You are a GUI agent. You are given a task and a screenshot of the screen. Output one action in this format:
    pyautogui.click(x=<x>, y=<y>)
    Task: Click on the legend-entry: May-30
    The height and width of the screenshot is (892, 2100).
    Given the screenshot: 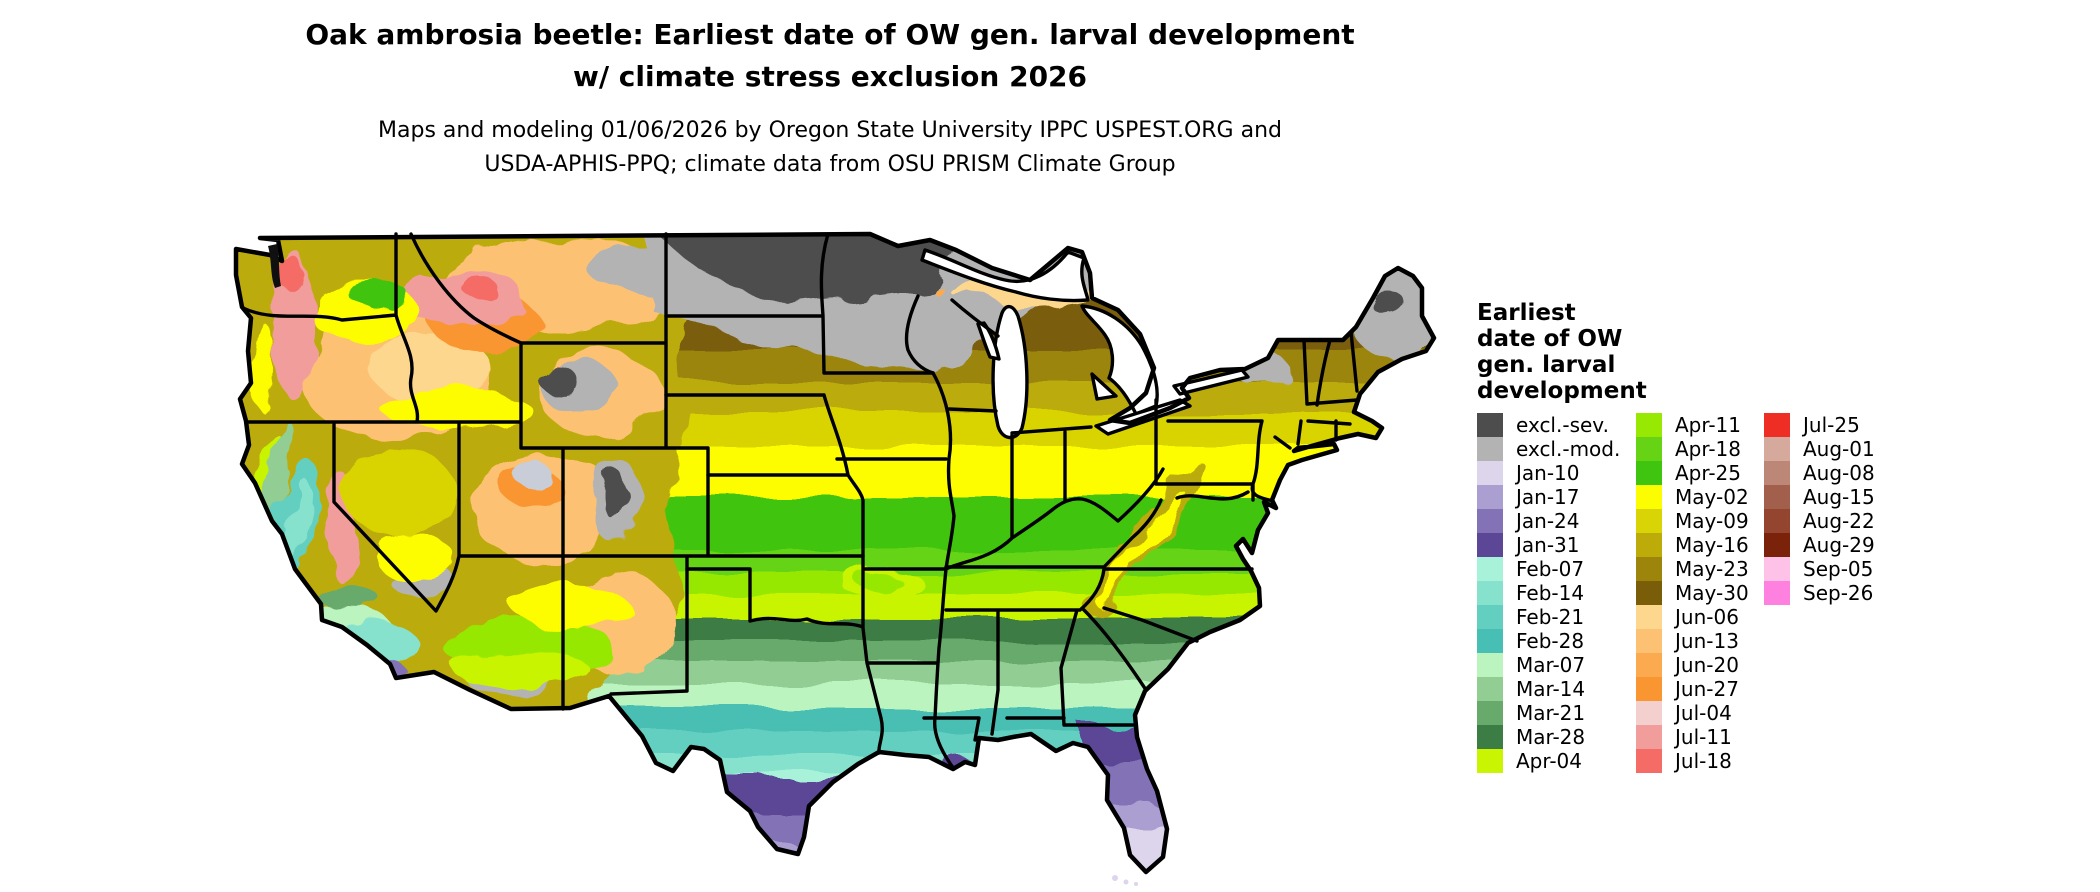 What is the action you would take?
    pyautogui.click(x=1692, y=593)
    